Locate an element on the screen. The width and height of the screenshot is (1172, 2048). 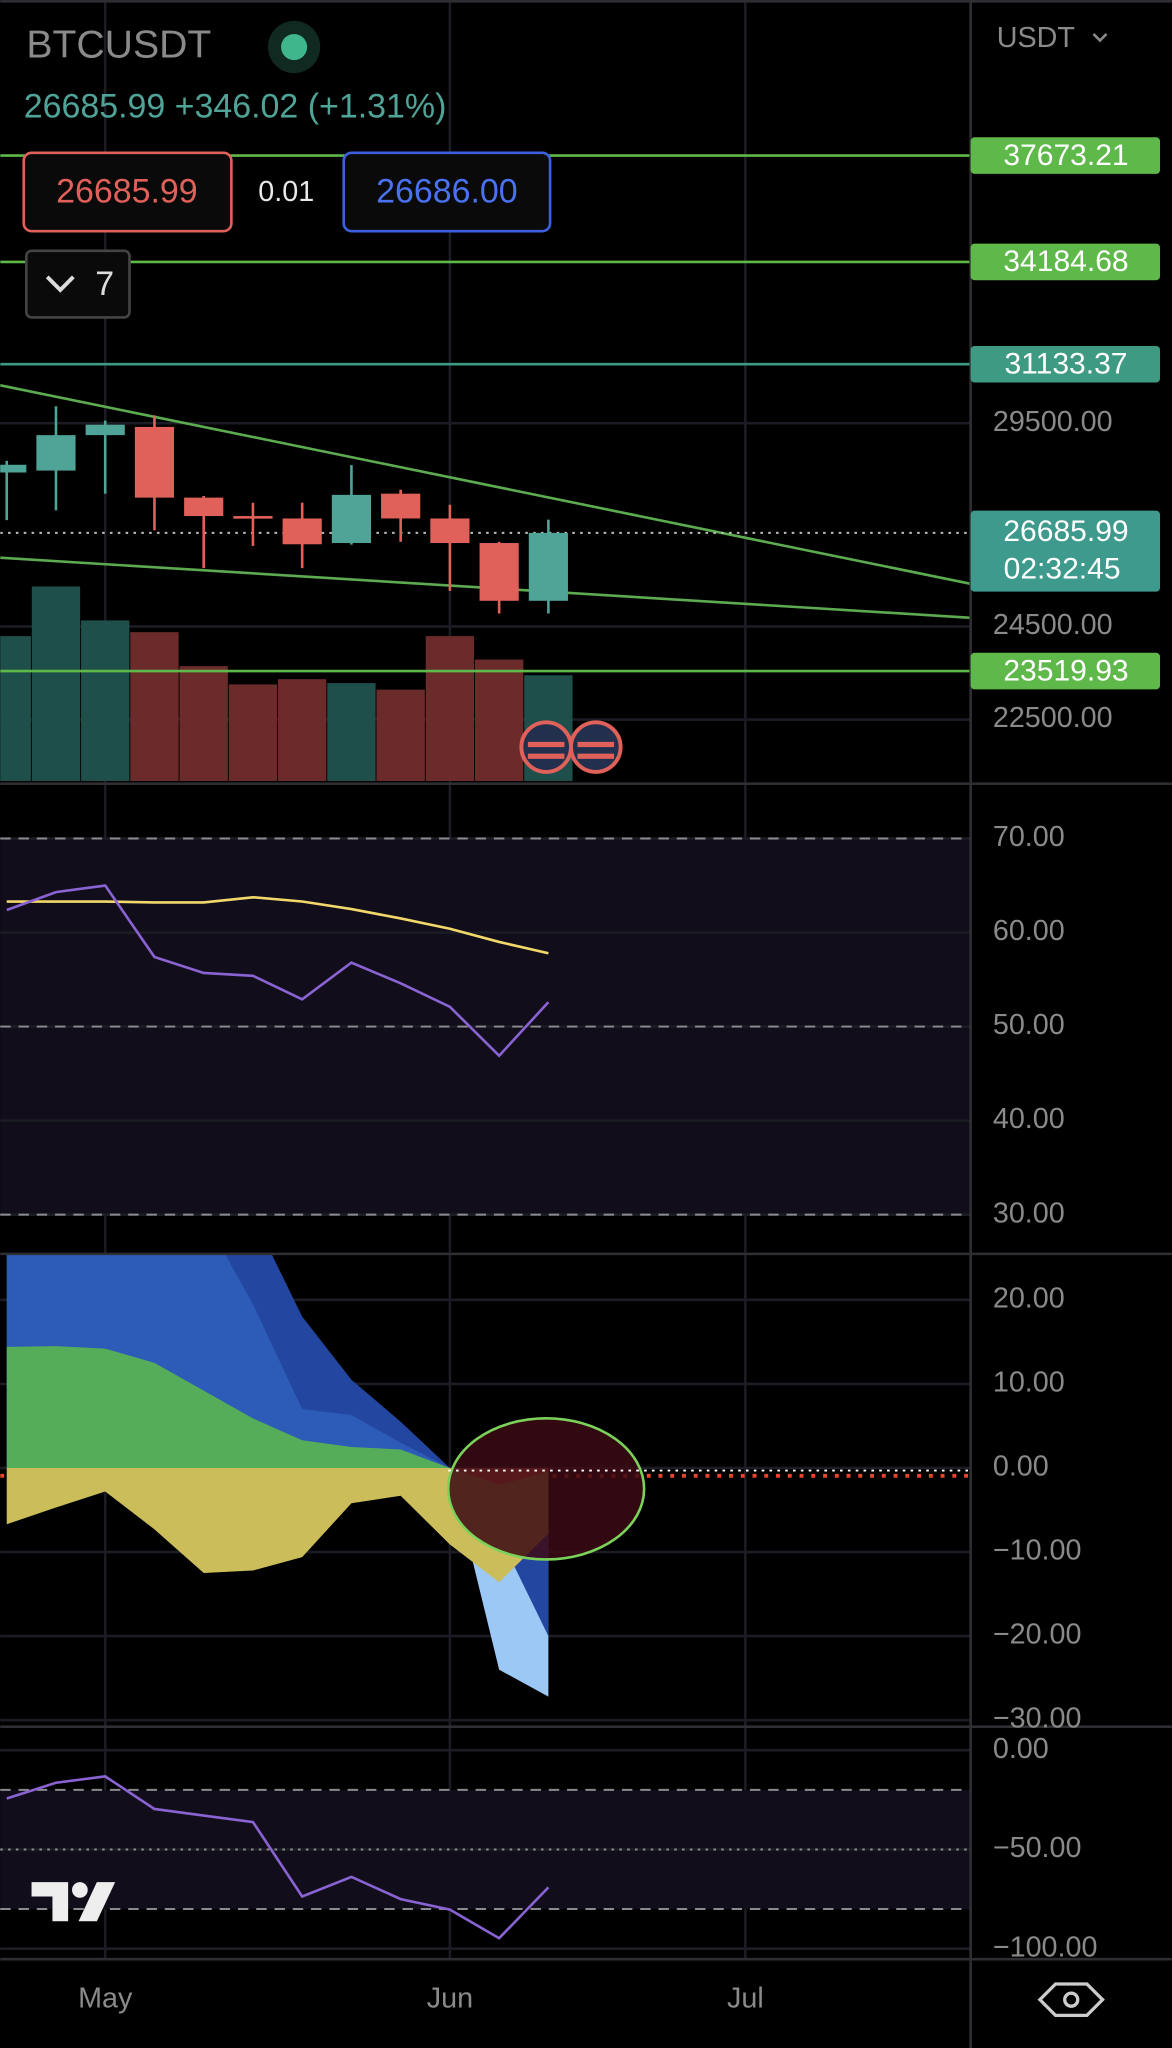
x-tick-label: Jul is located at coordinates (745, 1998).